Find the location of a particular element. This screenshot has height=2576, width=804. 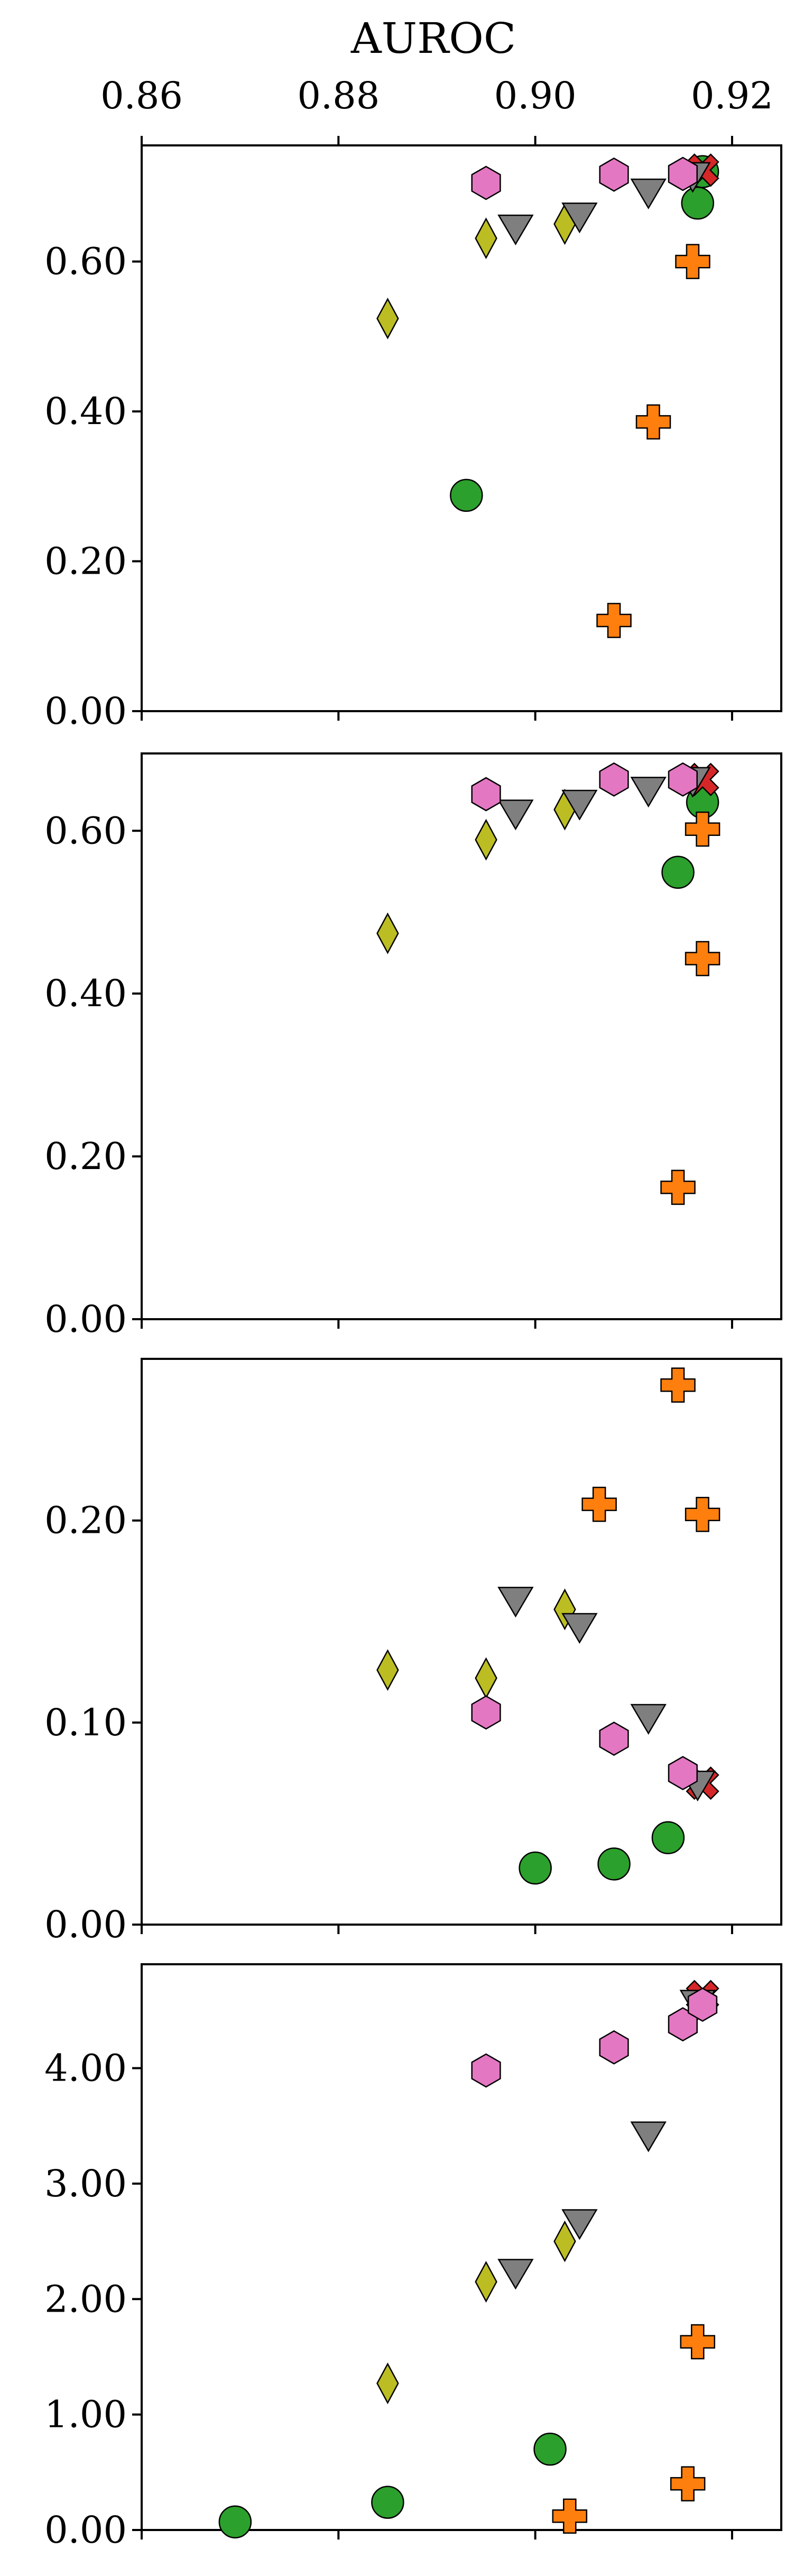

y-tick-label: 0.10 is located at coordinates (86, 1722).